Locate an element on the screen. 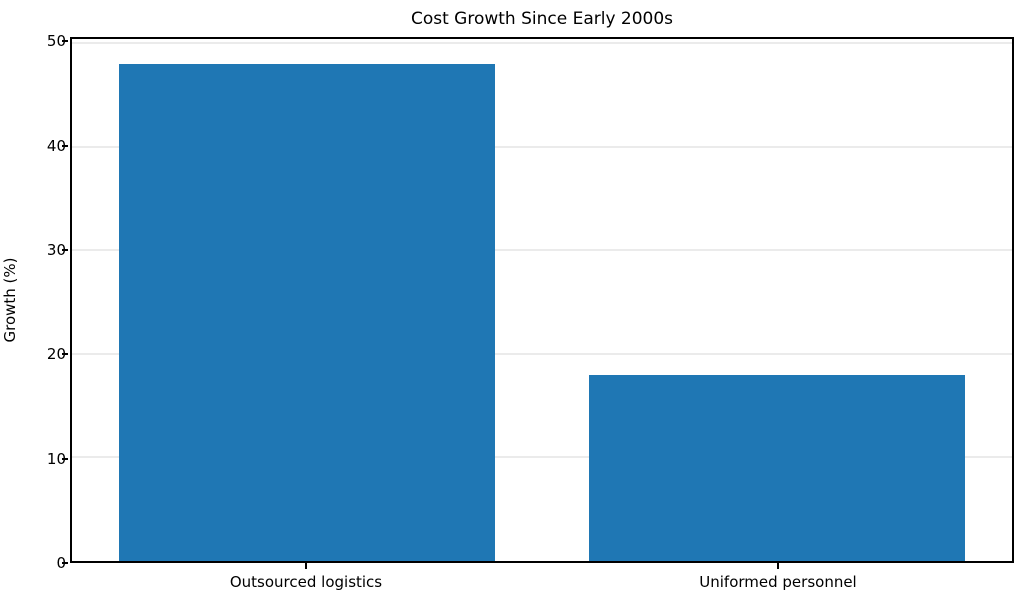  y-tick-label-20: 20 is located at coordinates (56, 354).